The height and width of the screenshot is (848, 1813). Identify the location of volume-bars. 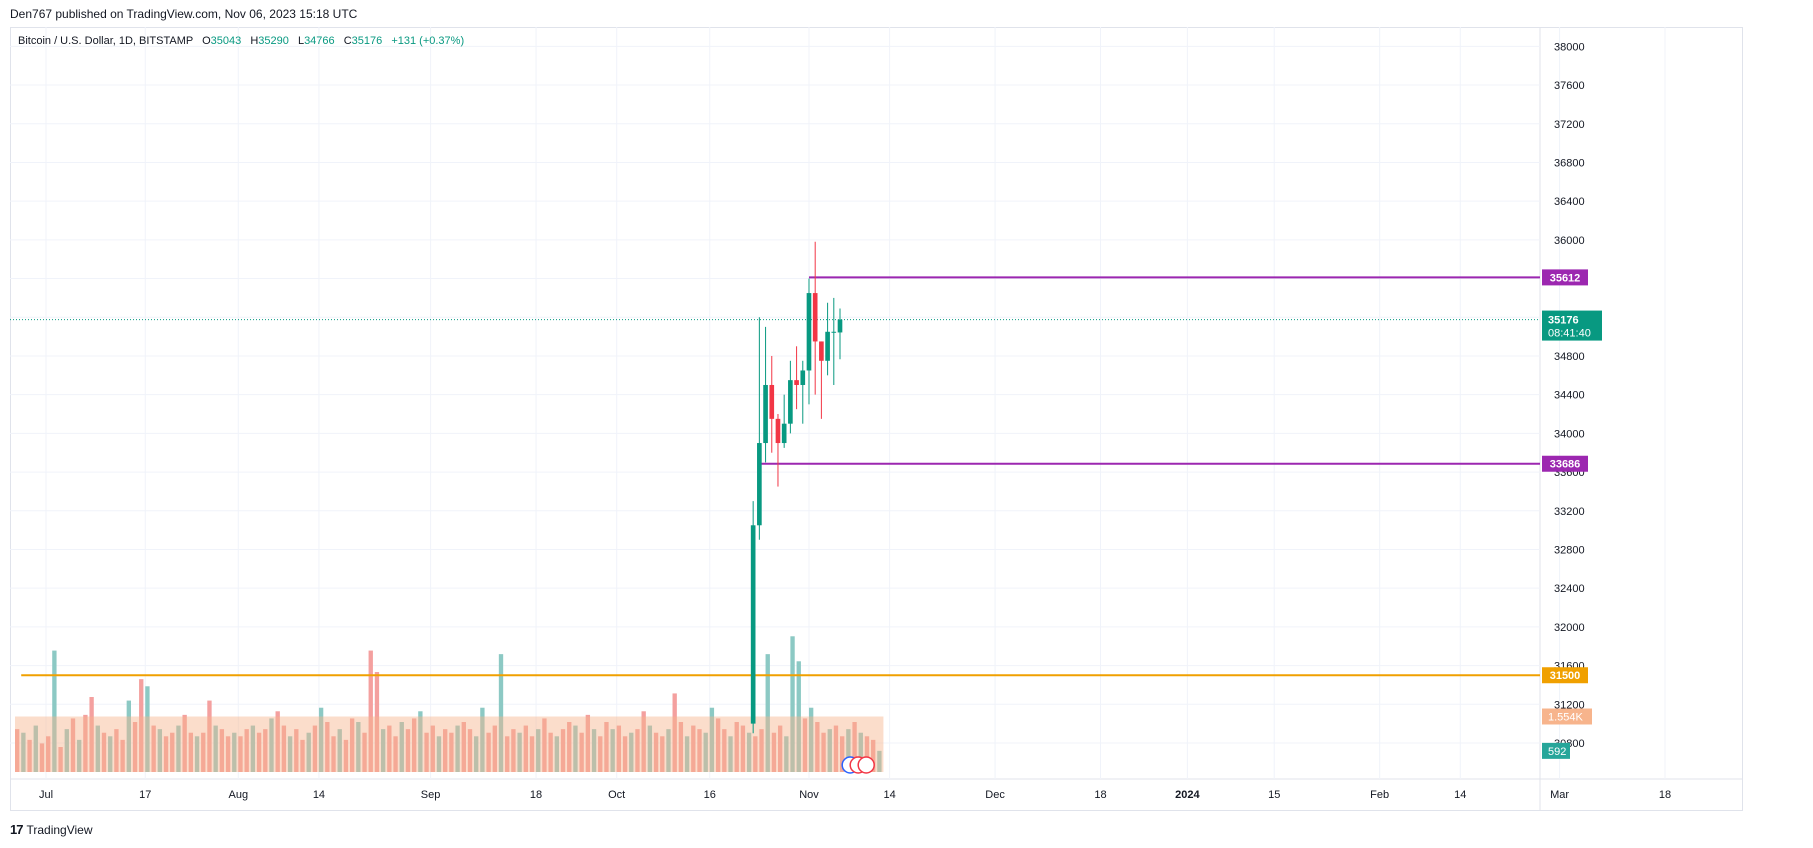
(448, 704).